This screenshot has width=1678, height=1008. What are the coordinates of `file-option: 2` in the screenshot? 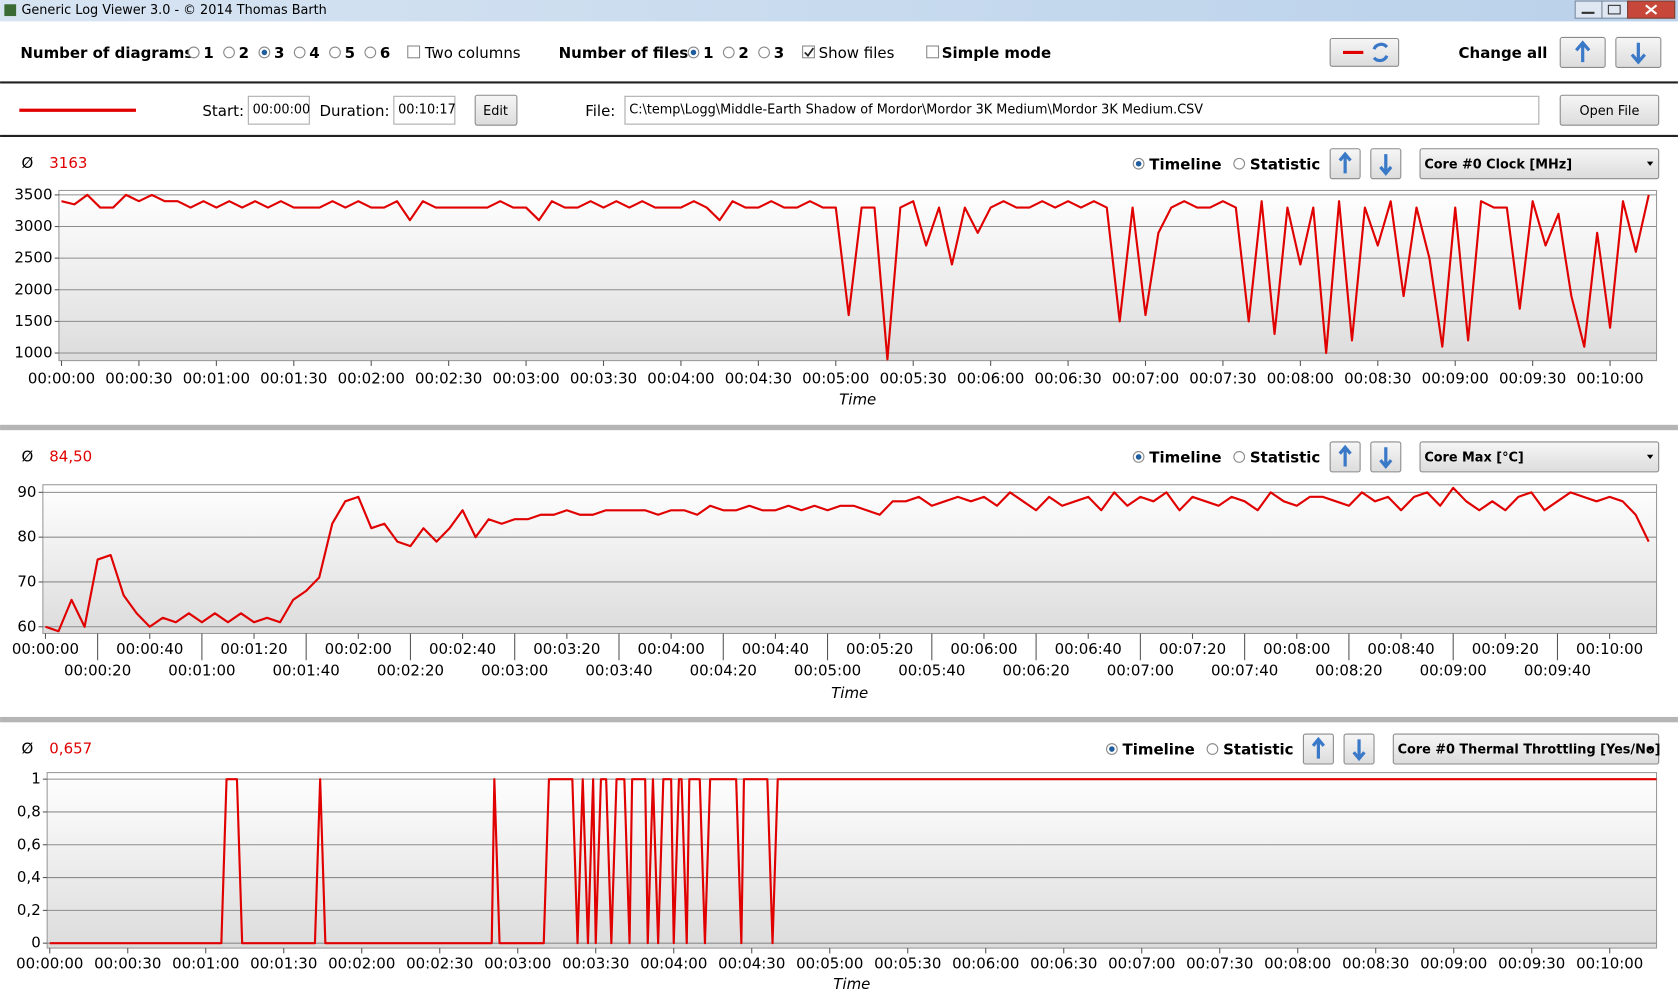 It's located at (743, 53).